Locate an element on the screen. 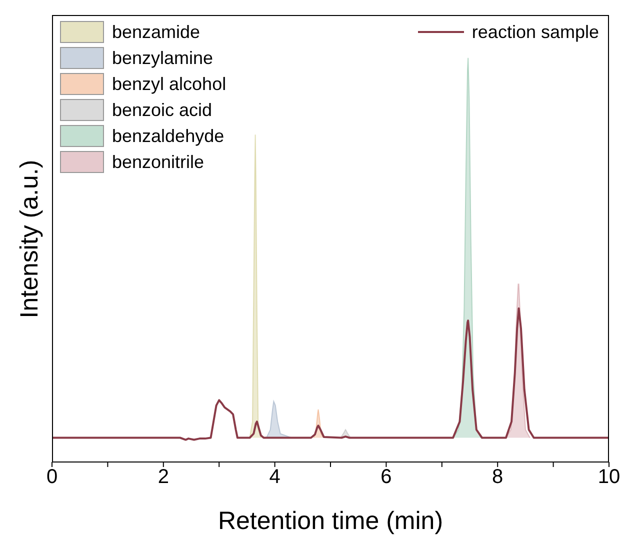 The image size is (625, 537). legend-label: reaction sample is located at coordinates (535, 32).